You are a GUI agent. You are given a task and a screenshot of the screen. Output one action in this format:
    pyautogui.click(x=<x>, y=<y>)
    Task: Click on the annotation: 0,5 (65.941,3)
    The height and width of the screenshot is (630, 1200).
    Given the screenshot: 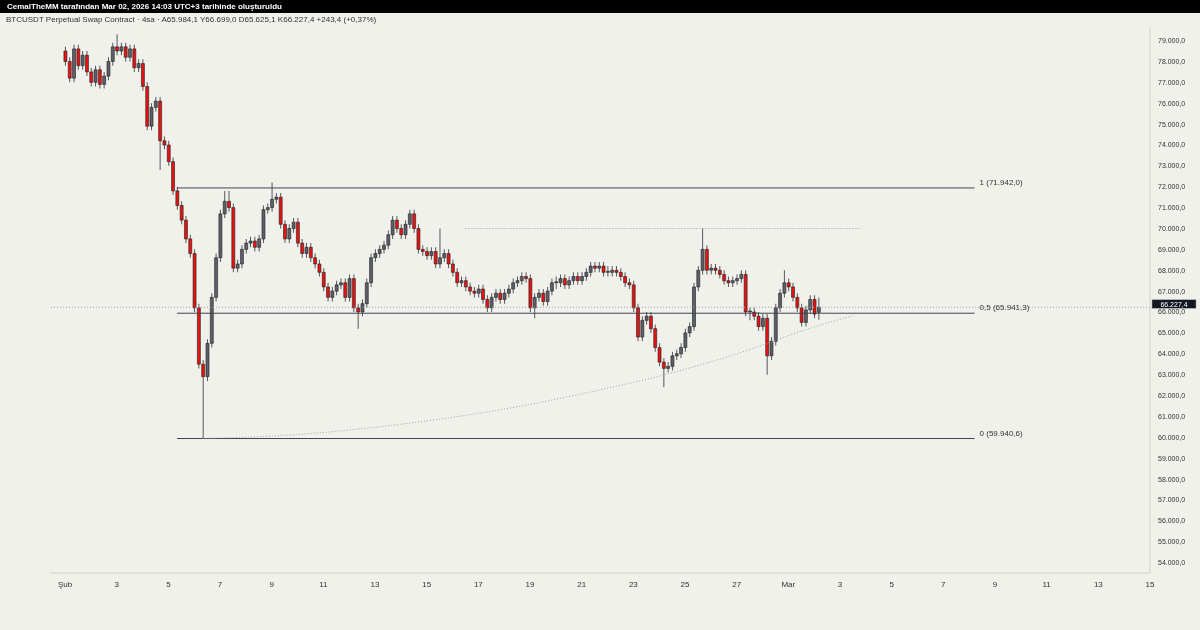 What is the action you would take?
    pyautogui.click(x=1004, y=308)
    